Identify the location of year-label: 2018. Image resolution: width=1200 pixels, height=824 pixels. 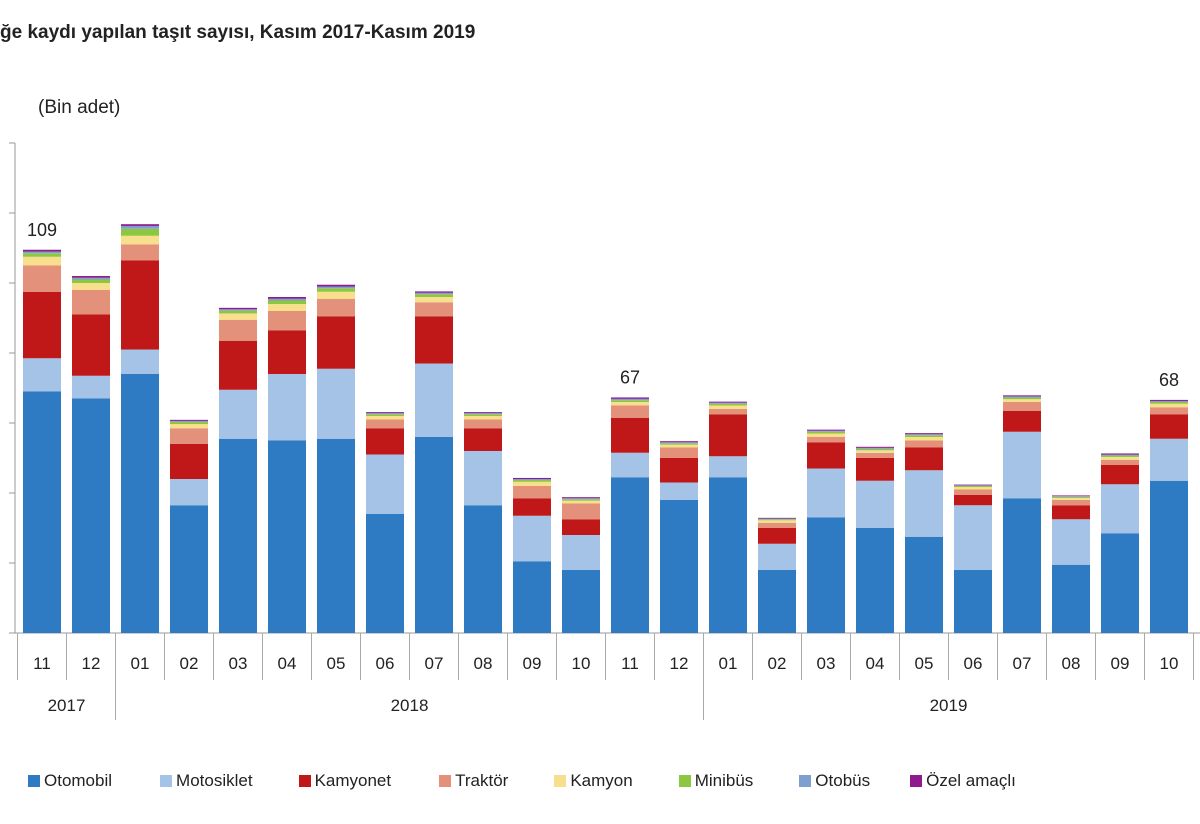
(410, 705).